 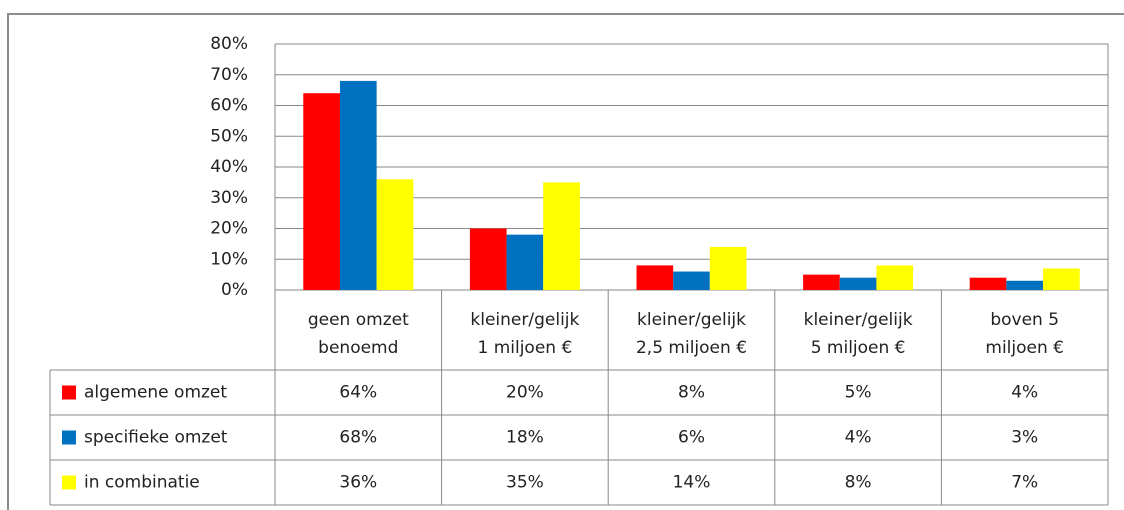 What do you see at coordinates (691, 334) in the screenshot?
I see `x-tick-label: kleiner/gelijk 2,5 miljoen €` at bounding box center [691, 334].